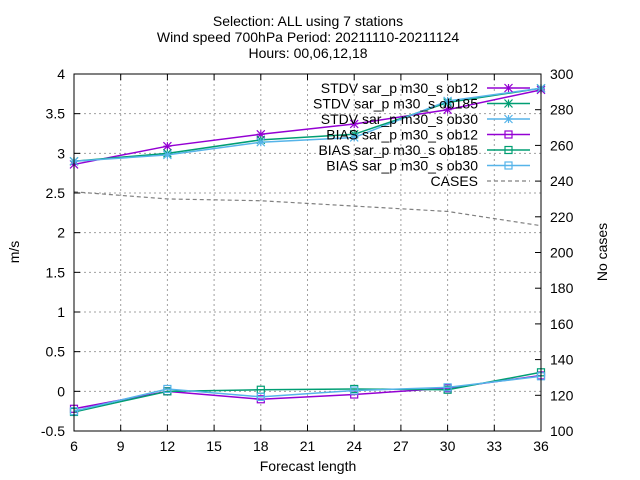  Describe the element at coordinates (61, 391) in the screenshot. I see `y-tick-label: 0` at that location.